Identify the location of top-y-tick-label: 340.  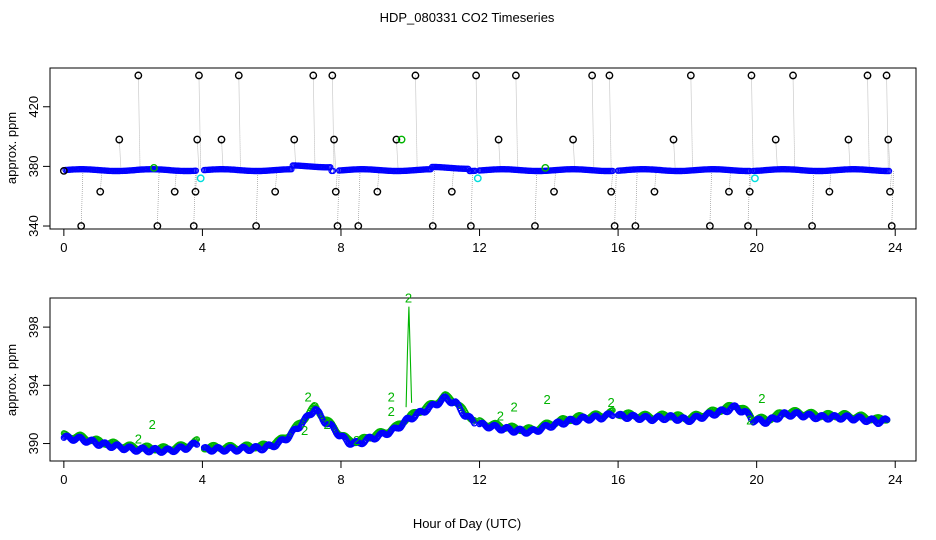
(33, 226).